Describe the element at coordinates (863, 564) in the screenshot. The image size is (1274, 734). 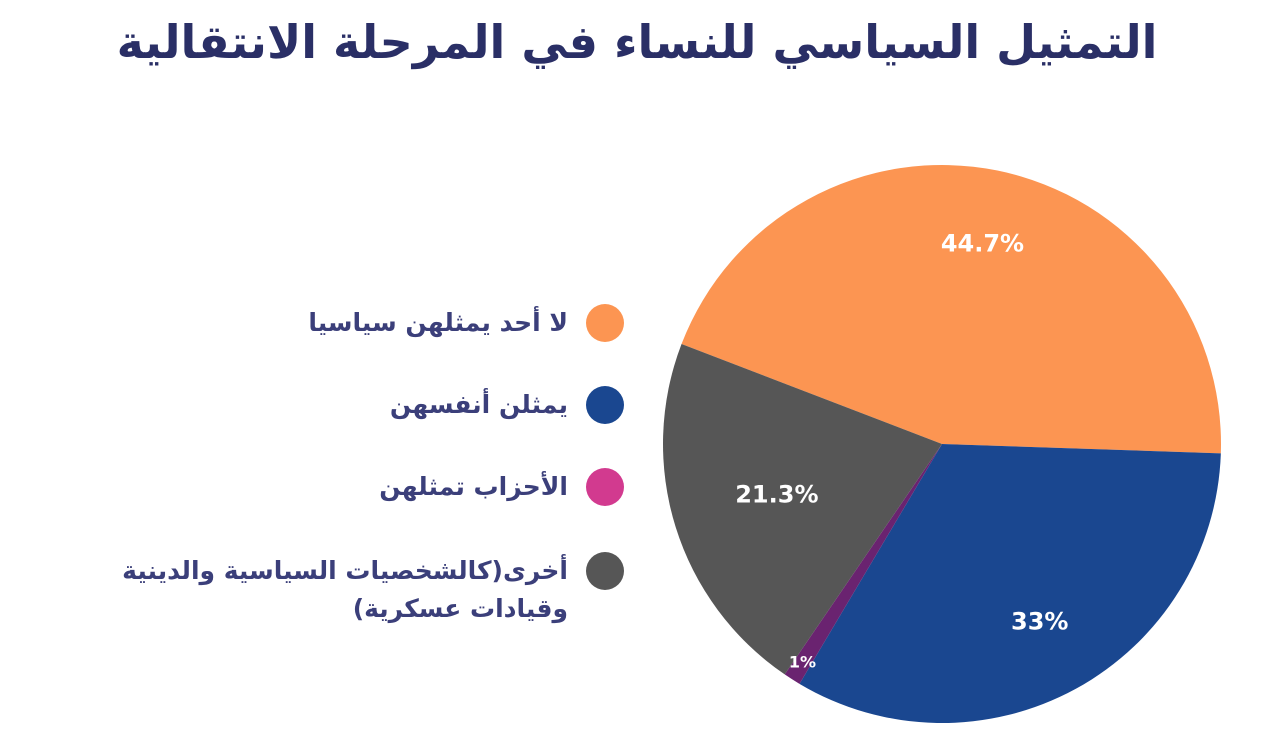
I see `pie-slice-parties` at that location.